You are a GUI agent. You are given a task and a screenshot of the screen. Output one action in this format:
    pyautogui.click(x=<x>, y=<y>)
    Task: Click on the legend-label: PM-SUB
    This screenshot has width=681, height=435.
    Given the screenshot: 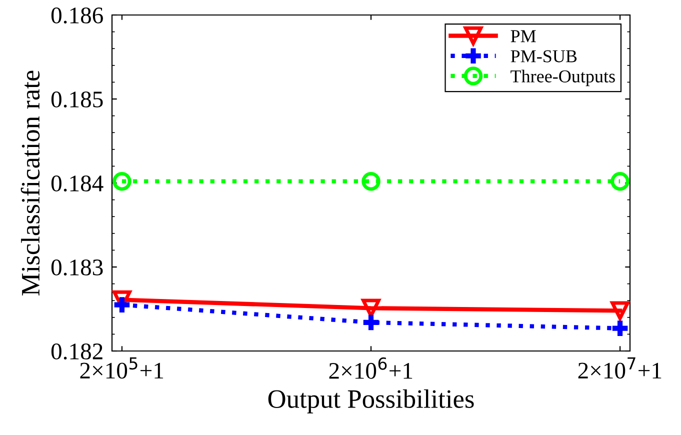 What is the action you would take?
    pyautogui.click(x=543, y=56)
    